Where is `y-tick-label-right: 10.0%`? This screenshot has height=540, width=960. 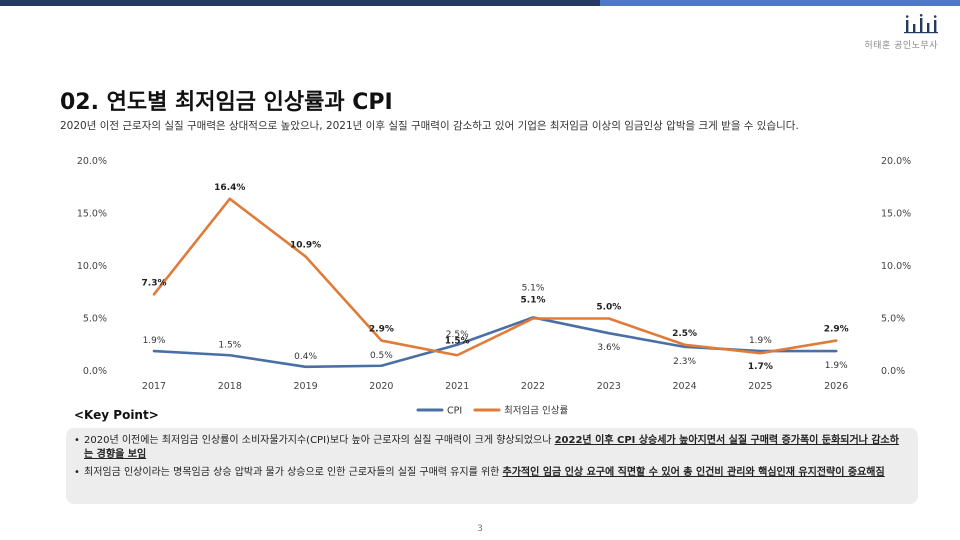
y-tick-label-right: 10.0% is located at coordinates (896, 266).